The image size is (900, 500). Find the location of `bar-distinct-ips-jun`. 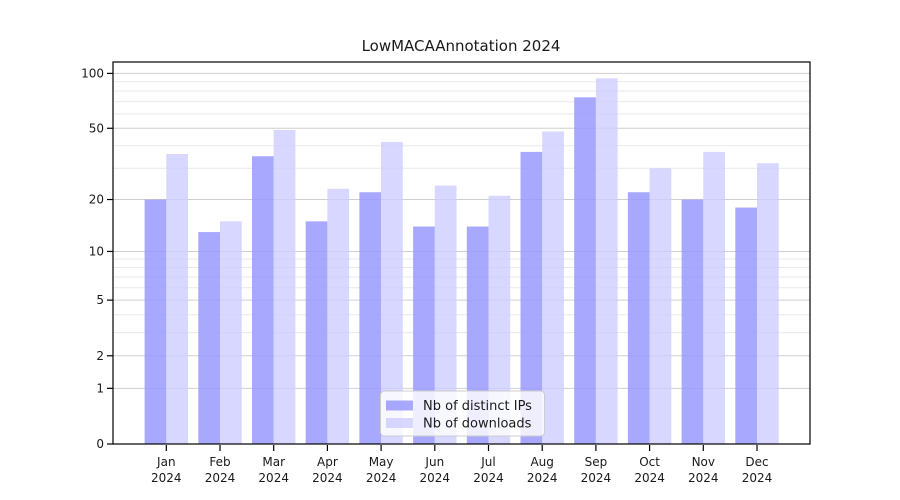

bar-distinct-ips-jun is located at coordinates (424, 335).